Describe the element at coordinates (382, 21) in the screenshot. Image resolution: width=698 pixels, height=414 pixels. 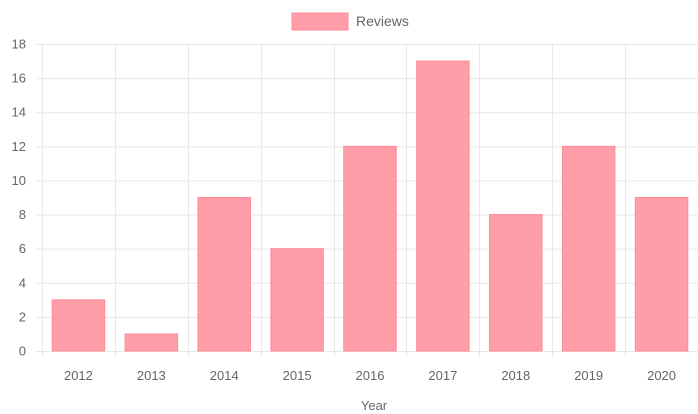
I see `legend-label-reviews: Reviews` at that location.